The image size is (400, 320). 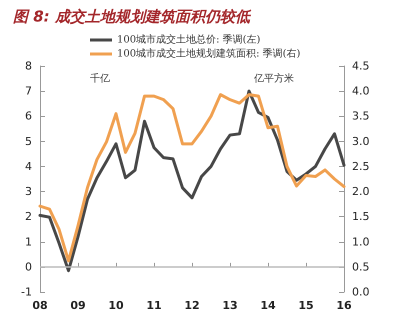 I want to click on y2-tick-label: 0.0, so click(x=361, y=292).